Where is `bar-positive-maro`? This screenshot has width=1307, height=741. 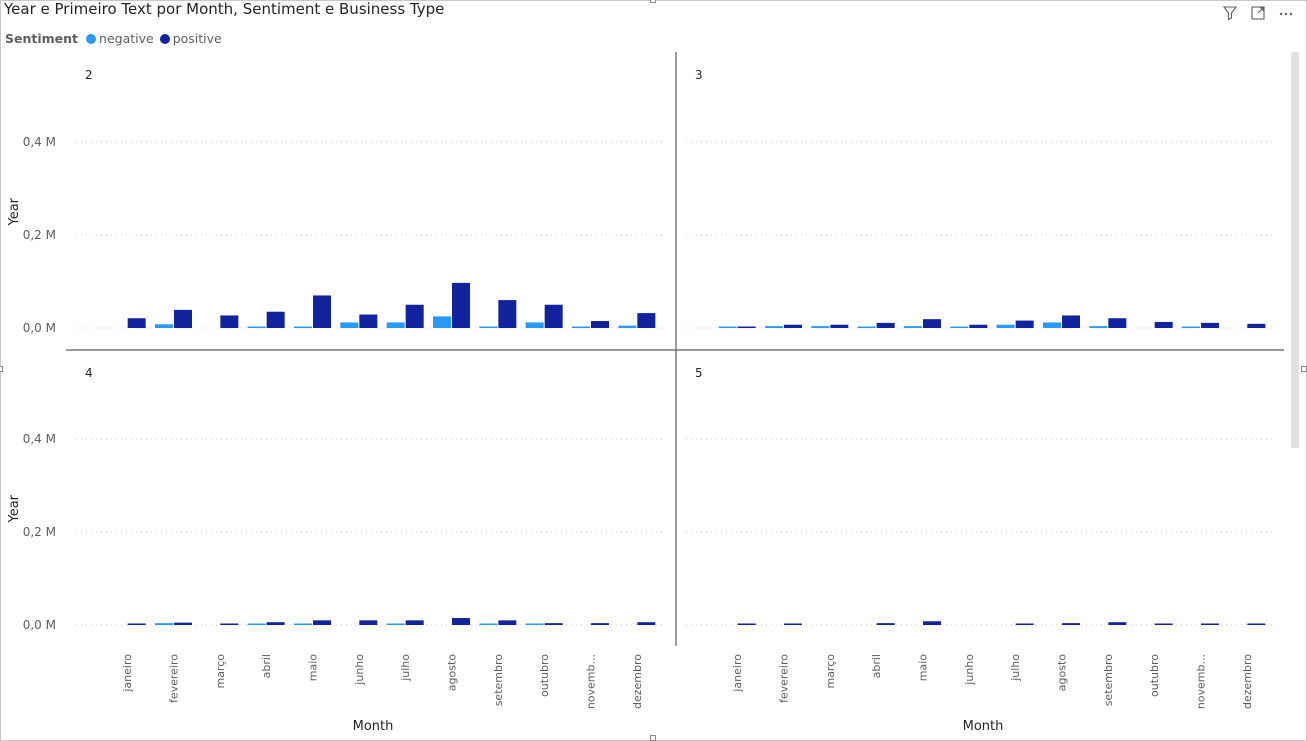 bar-positive-maro is located at coordinates (839, 326).